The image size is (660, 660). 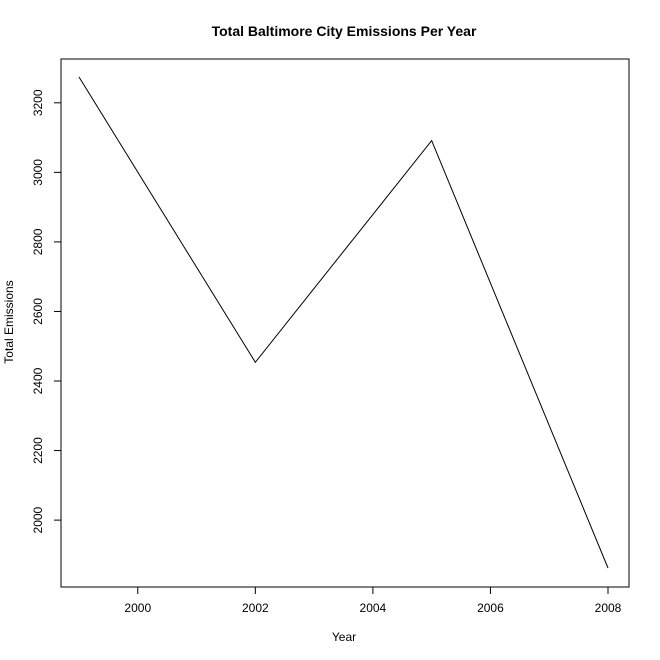 What do you see at coordinates (38, 172) in the screenshot?
I see `y-tick-label: 3000` at bounding box center [38, 172].